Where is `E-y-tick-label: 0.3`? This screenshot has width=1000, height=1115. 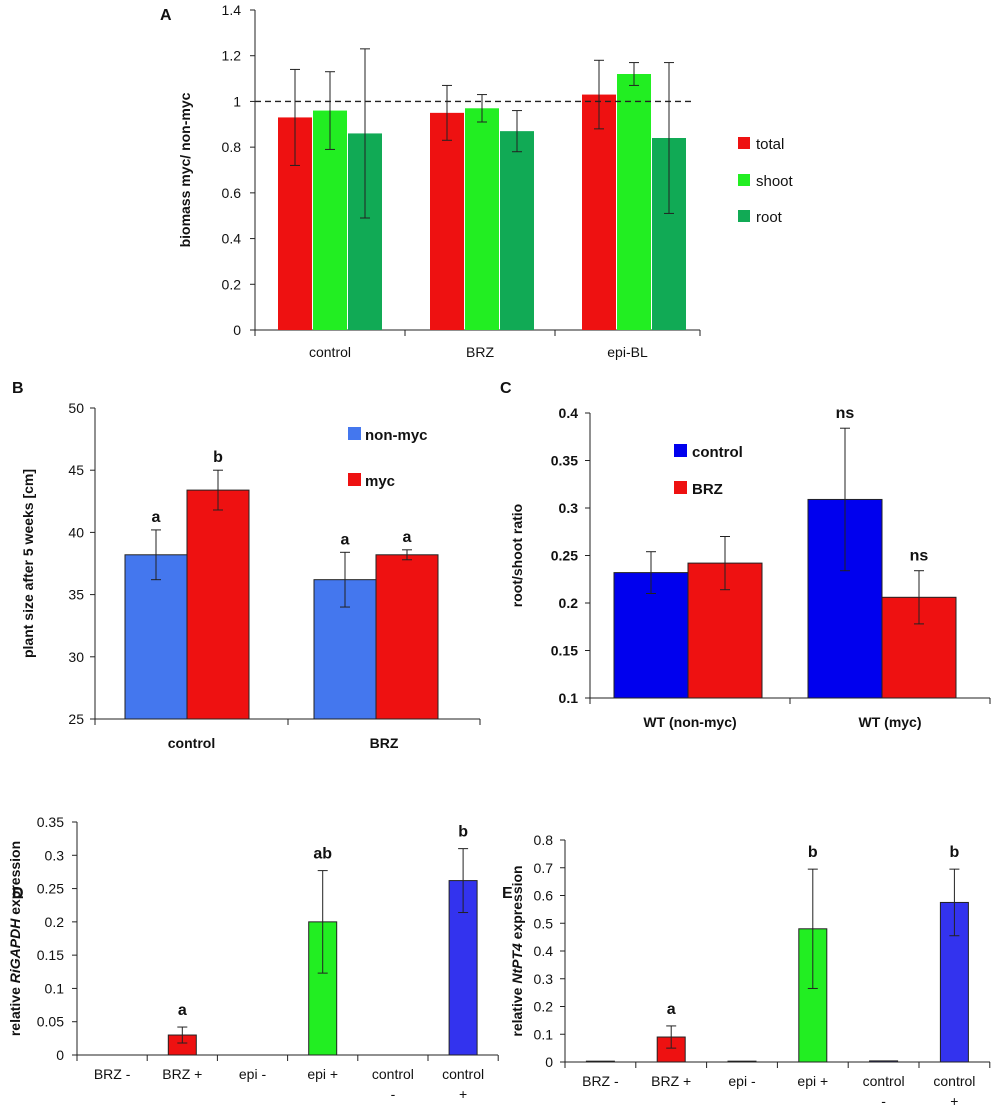
E-y-tick-label: 0.3 is located at coordinates (544, 979).